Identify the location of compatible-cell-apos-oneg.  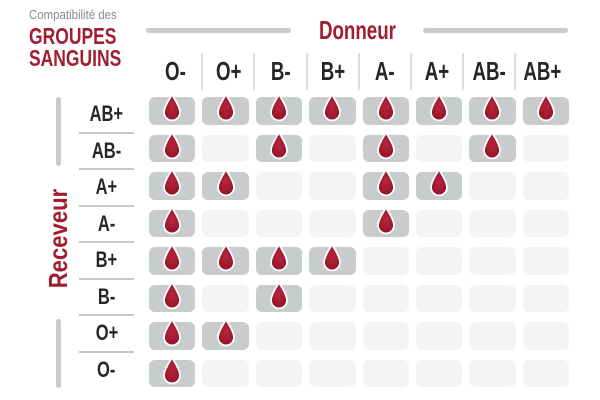
(172, 184).